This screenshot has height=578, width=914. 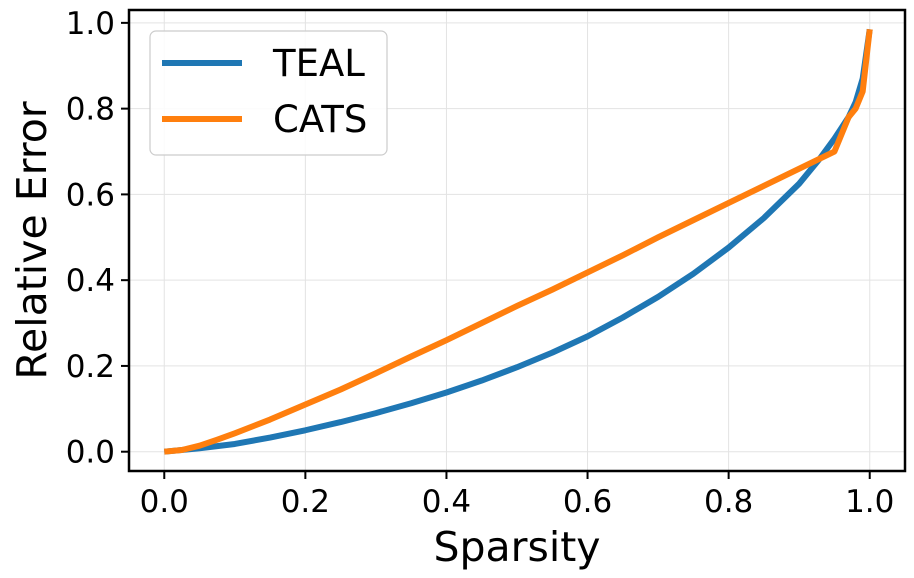 I want to click on y-tick-label: 1.0, so click(x=90, y=24).